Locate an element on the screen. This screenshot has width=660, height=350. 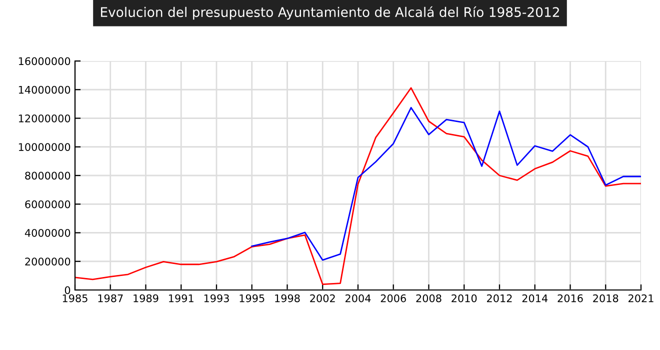
y-tick-label: 0 is located at coordinates (67, 290).